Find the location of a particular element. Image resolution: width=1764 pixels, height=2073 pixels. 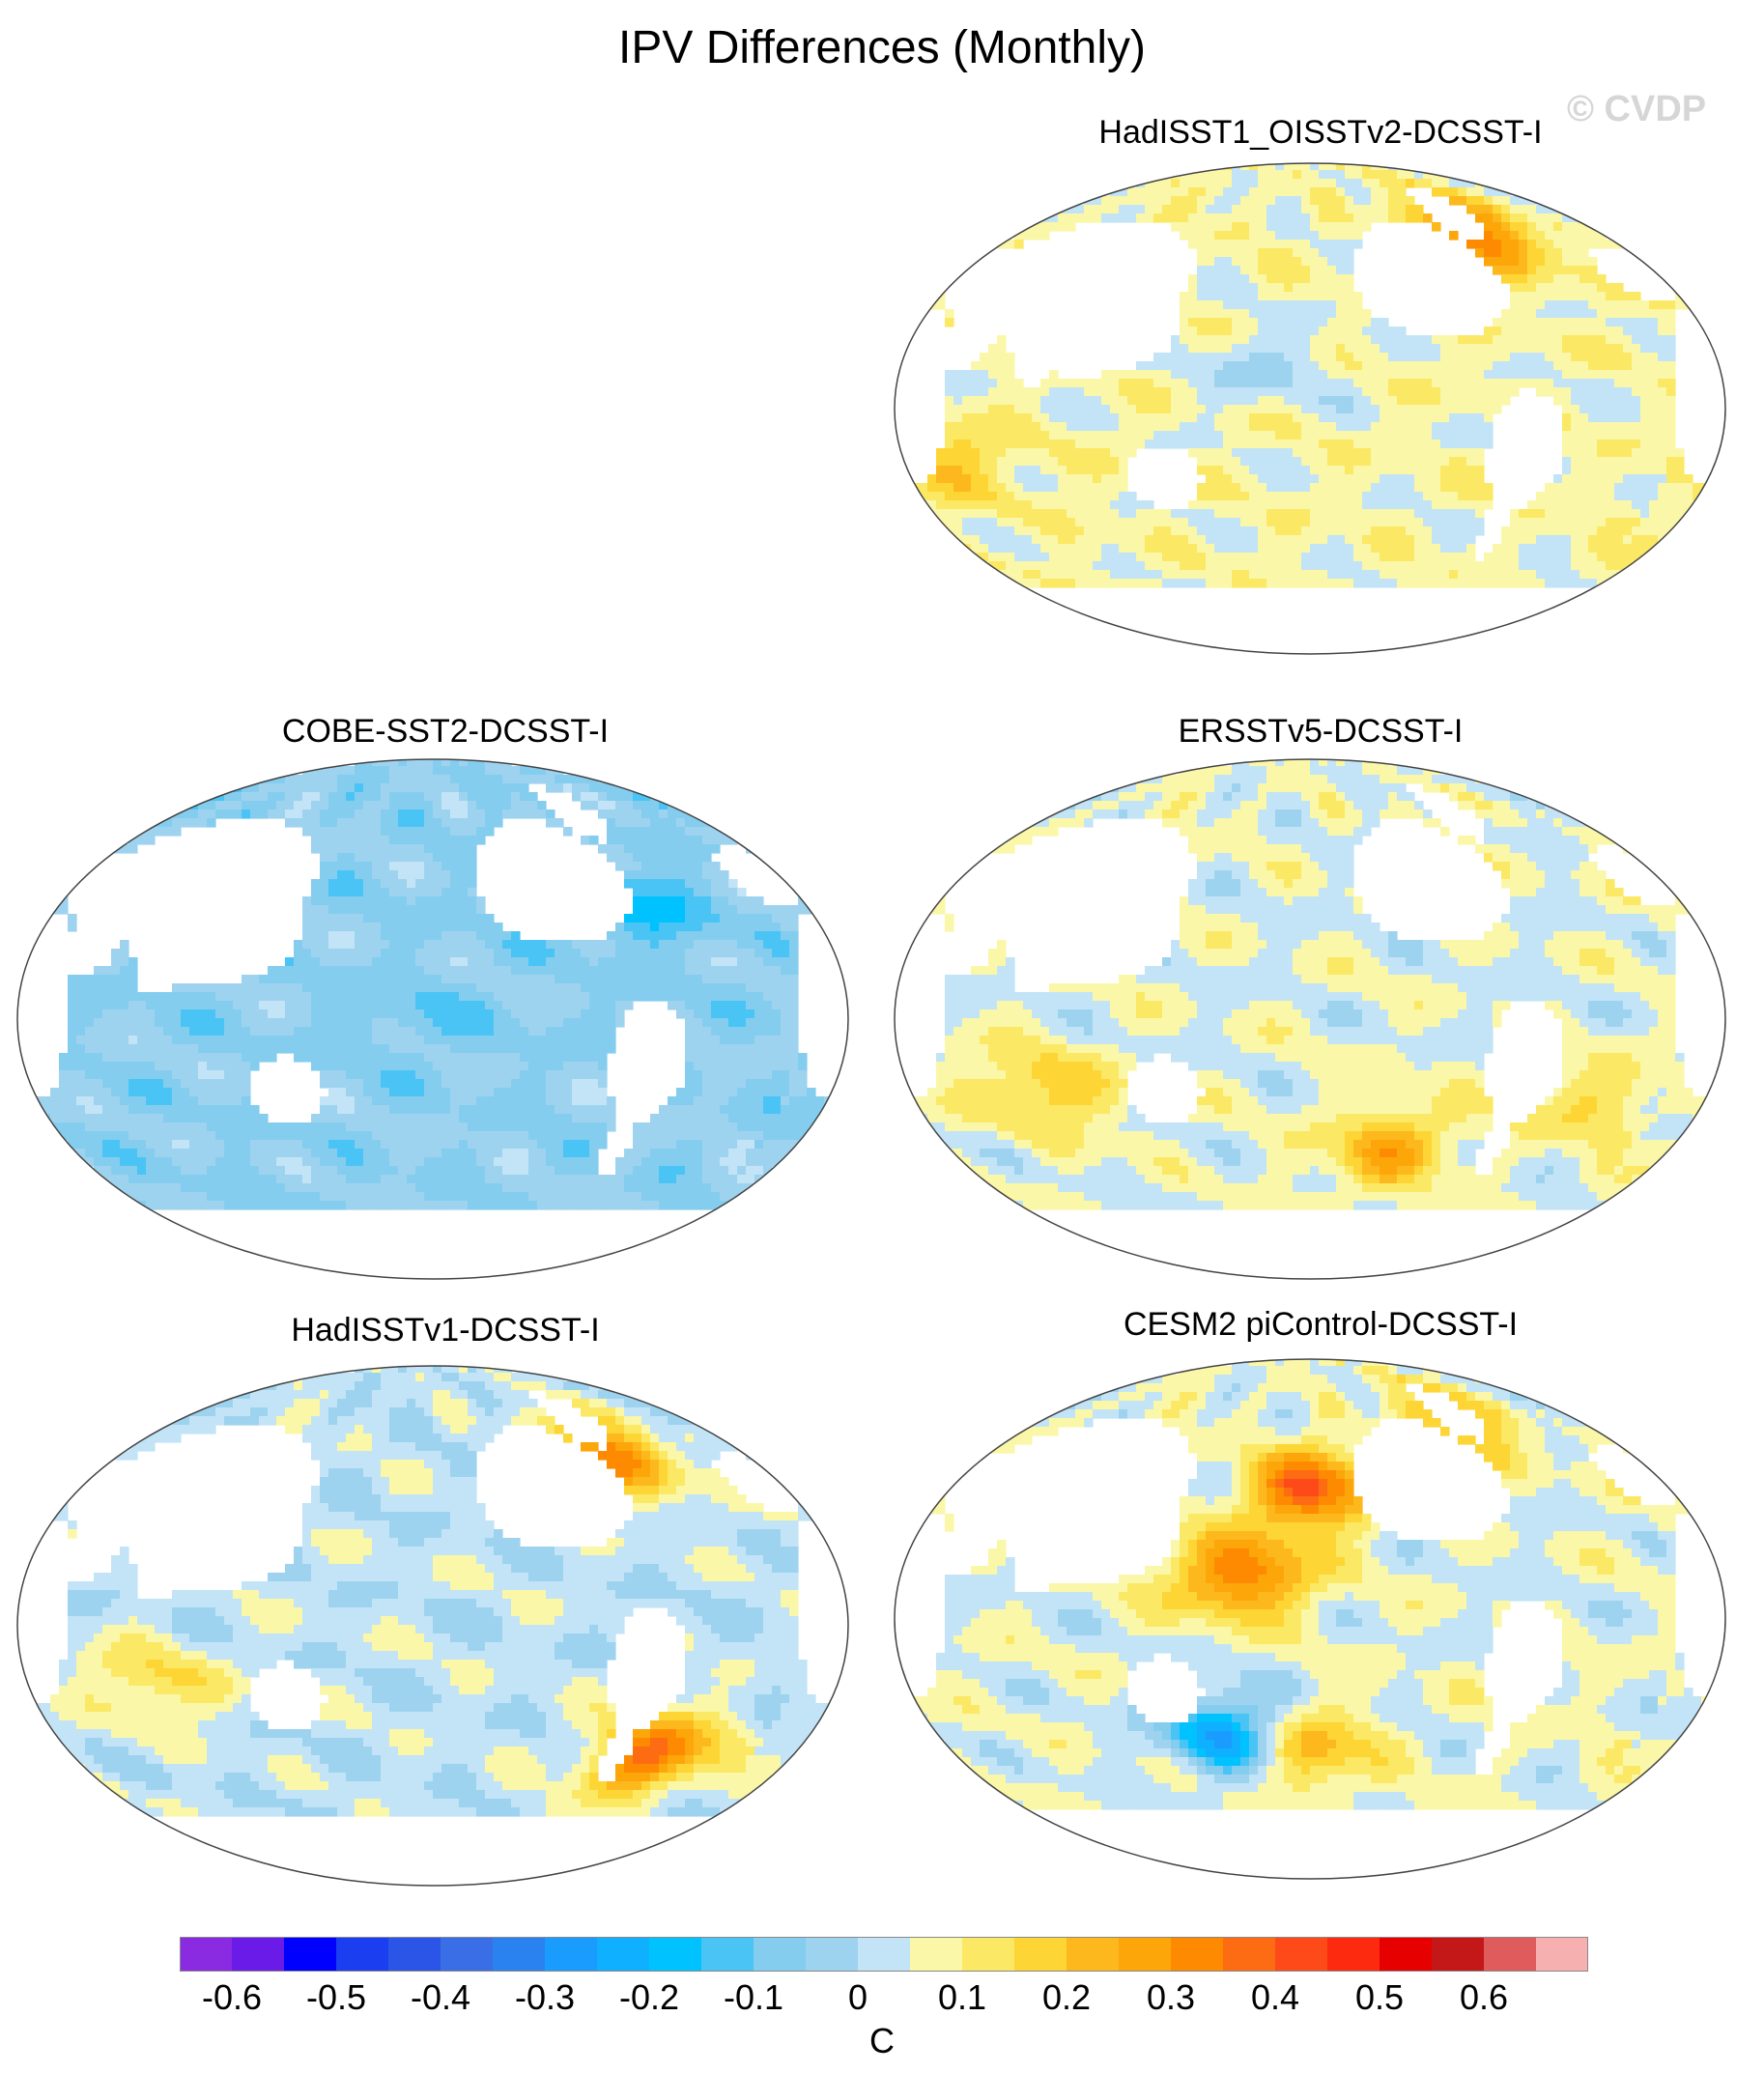

colorbar is located at coordinates (884, 1954).